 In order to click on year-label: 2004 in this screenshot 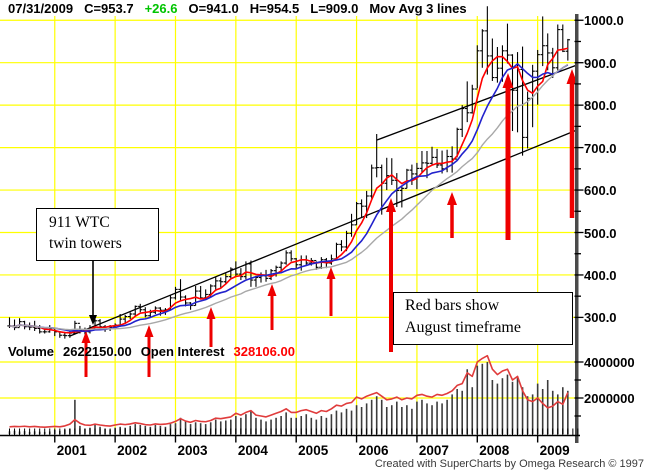, I will do `click(252, 450)`.